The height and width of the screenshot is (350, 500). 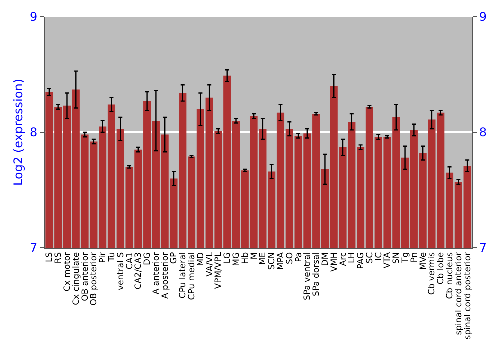 I want to click on x-tick-label: CA1, so click(x=130, y=261).